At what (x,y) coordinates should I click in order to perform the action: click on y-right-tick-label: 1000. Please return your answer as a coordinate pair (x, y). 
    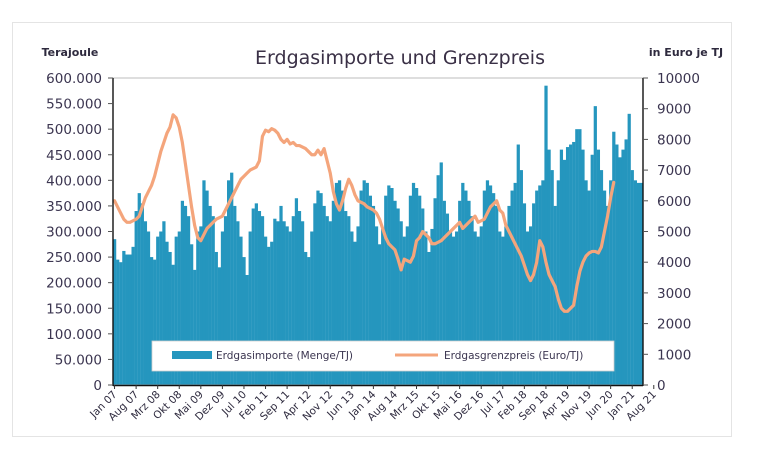
    Looking at the image, I should click on (674, 355).